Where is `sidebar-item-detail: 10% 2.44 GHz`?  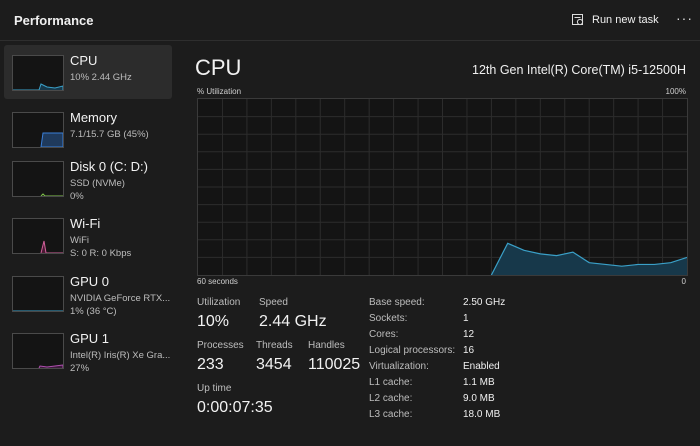
sidebar-item-detail: 10% 2.44 GHz is located at coordinates (101, 77).